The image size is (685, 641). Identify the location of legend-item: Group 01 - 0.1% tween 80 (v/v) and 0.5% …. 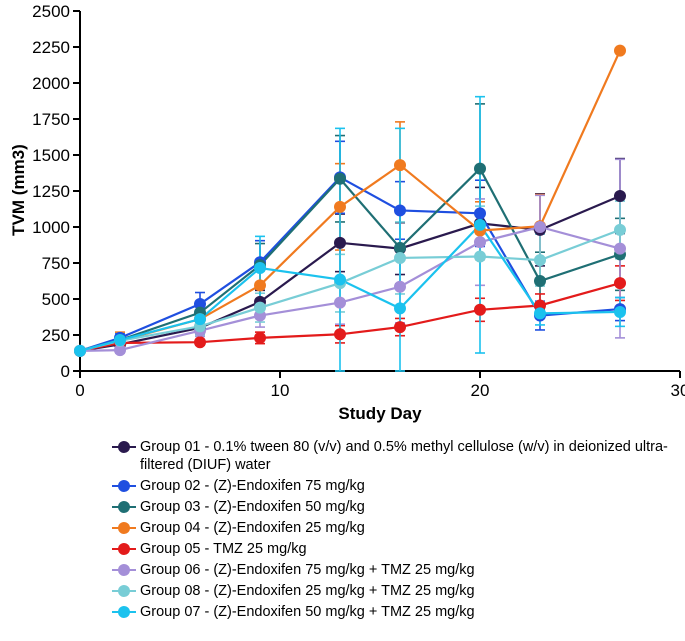
(397, 456).